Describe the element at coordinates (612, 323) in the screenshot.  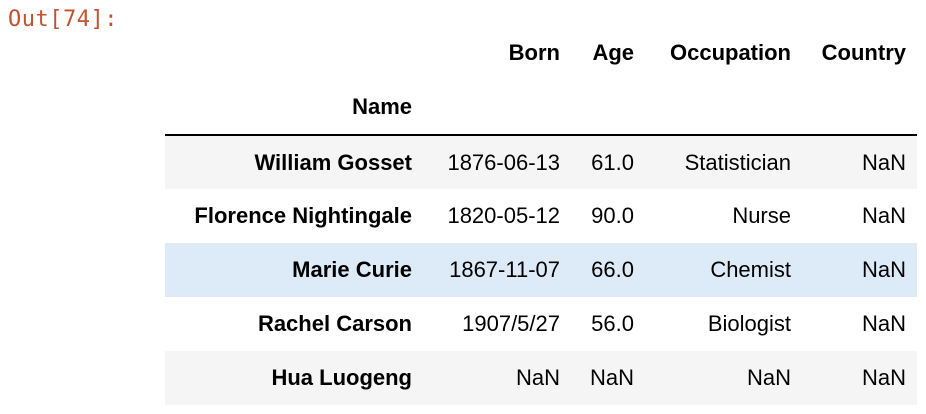
I see `cell-age: 56.0` at that location.